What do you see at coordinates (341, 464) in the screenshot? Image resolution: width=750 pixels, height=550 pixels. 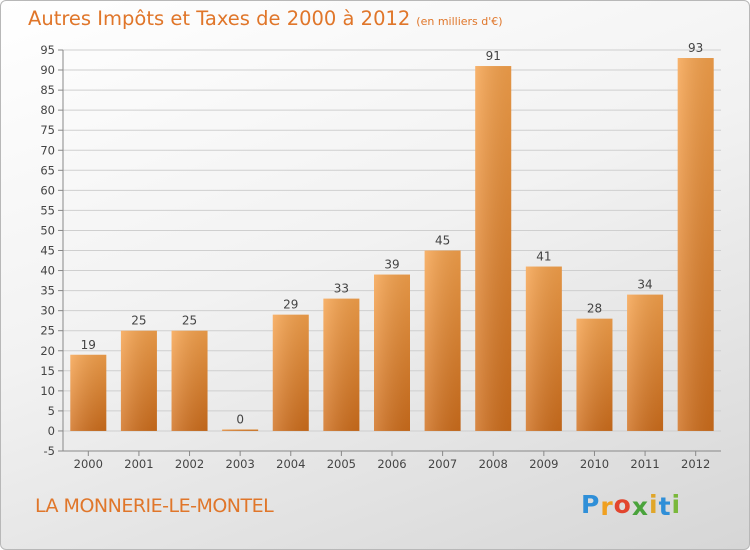 I see `x-tick-label: 2005` at bounding box center [341, 464].